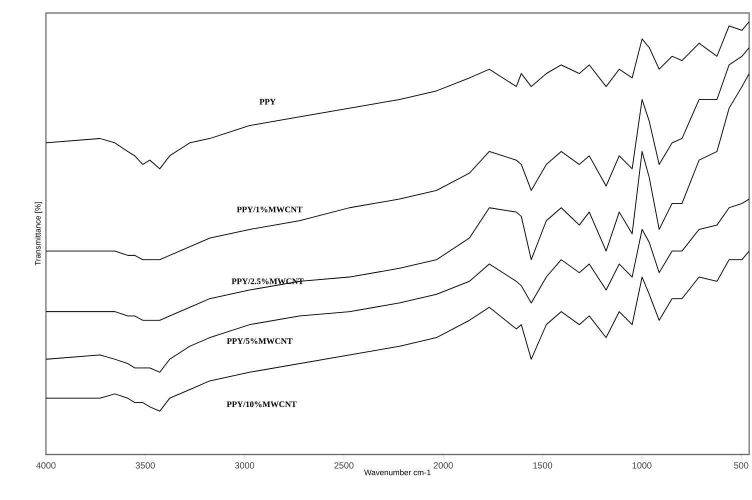 This screenshot has width=752, height=500. Describe the element at coordinates (244, 465) in the screenshot. I see `x-tick-label: 3000` at that location.